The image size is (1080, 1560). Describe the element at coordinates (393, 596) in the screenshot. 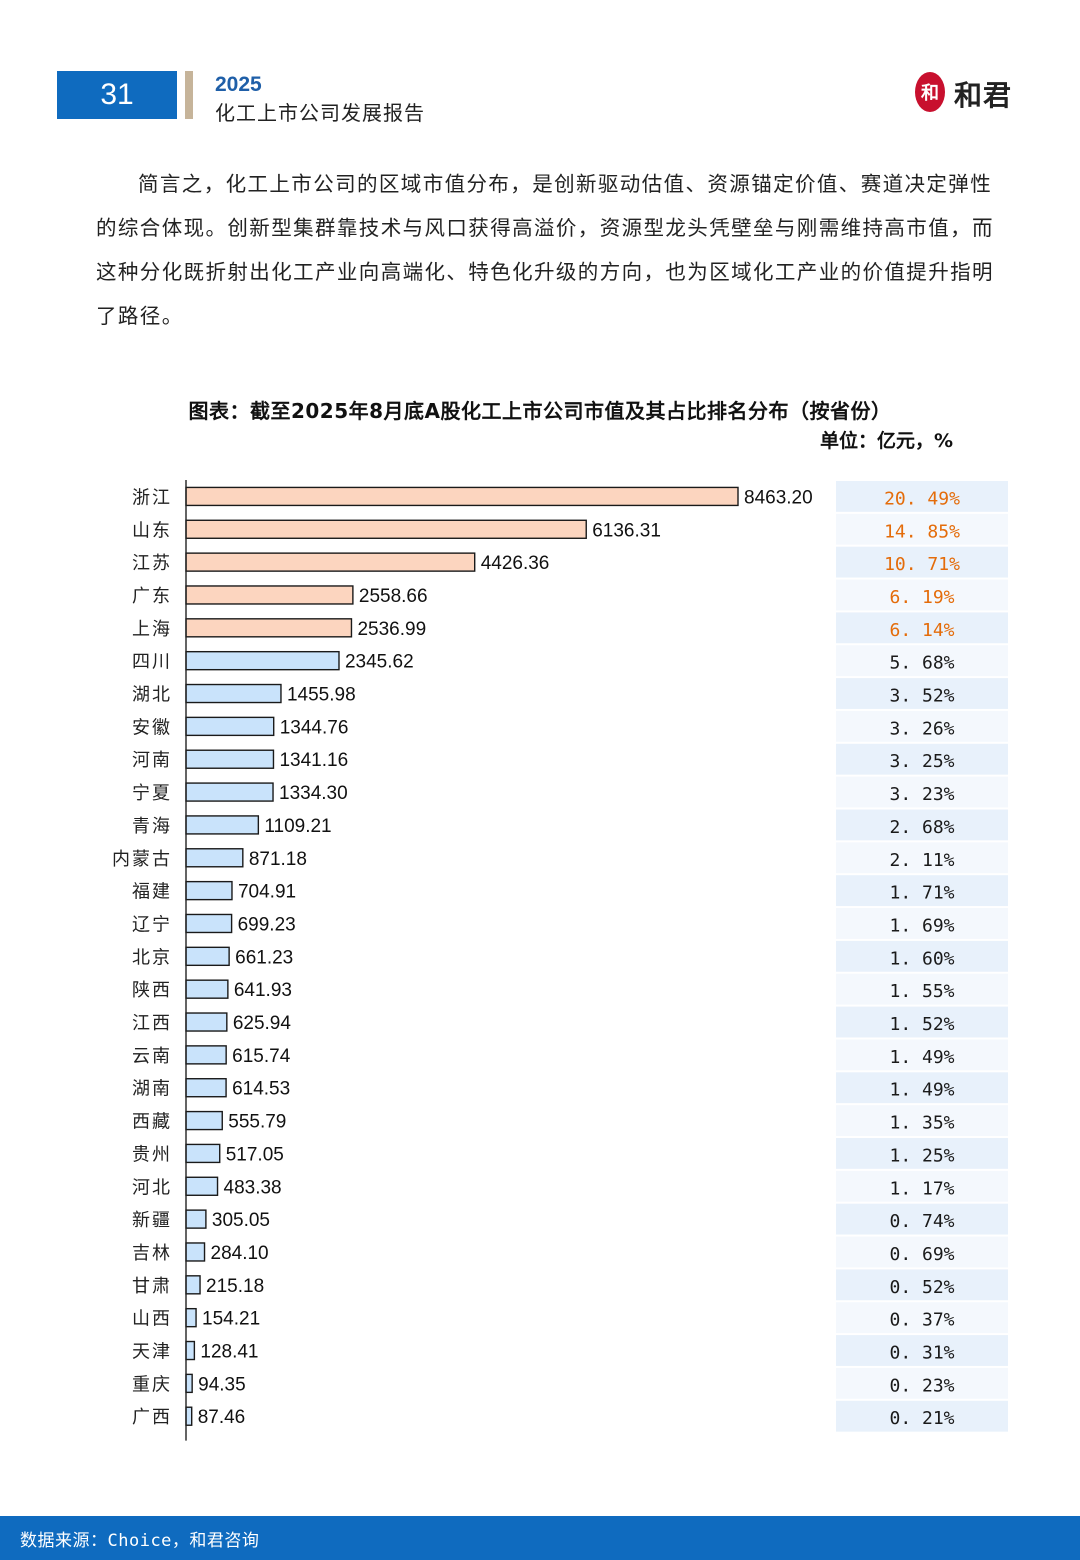

I see `value-label: 2558.66` at that location.